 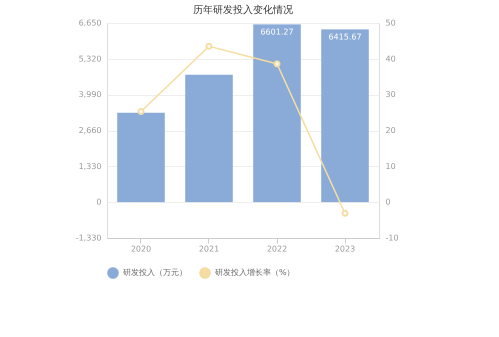 What do you see at coordinates (345, 37) in the screenshot?
I see `data-label: 6415.67` at bounding box center [345, 37].